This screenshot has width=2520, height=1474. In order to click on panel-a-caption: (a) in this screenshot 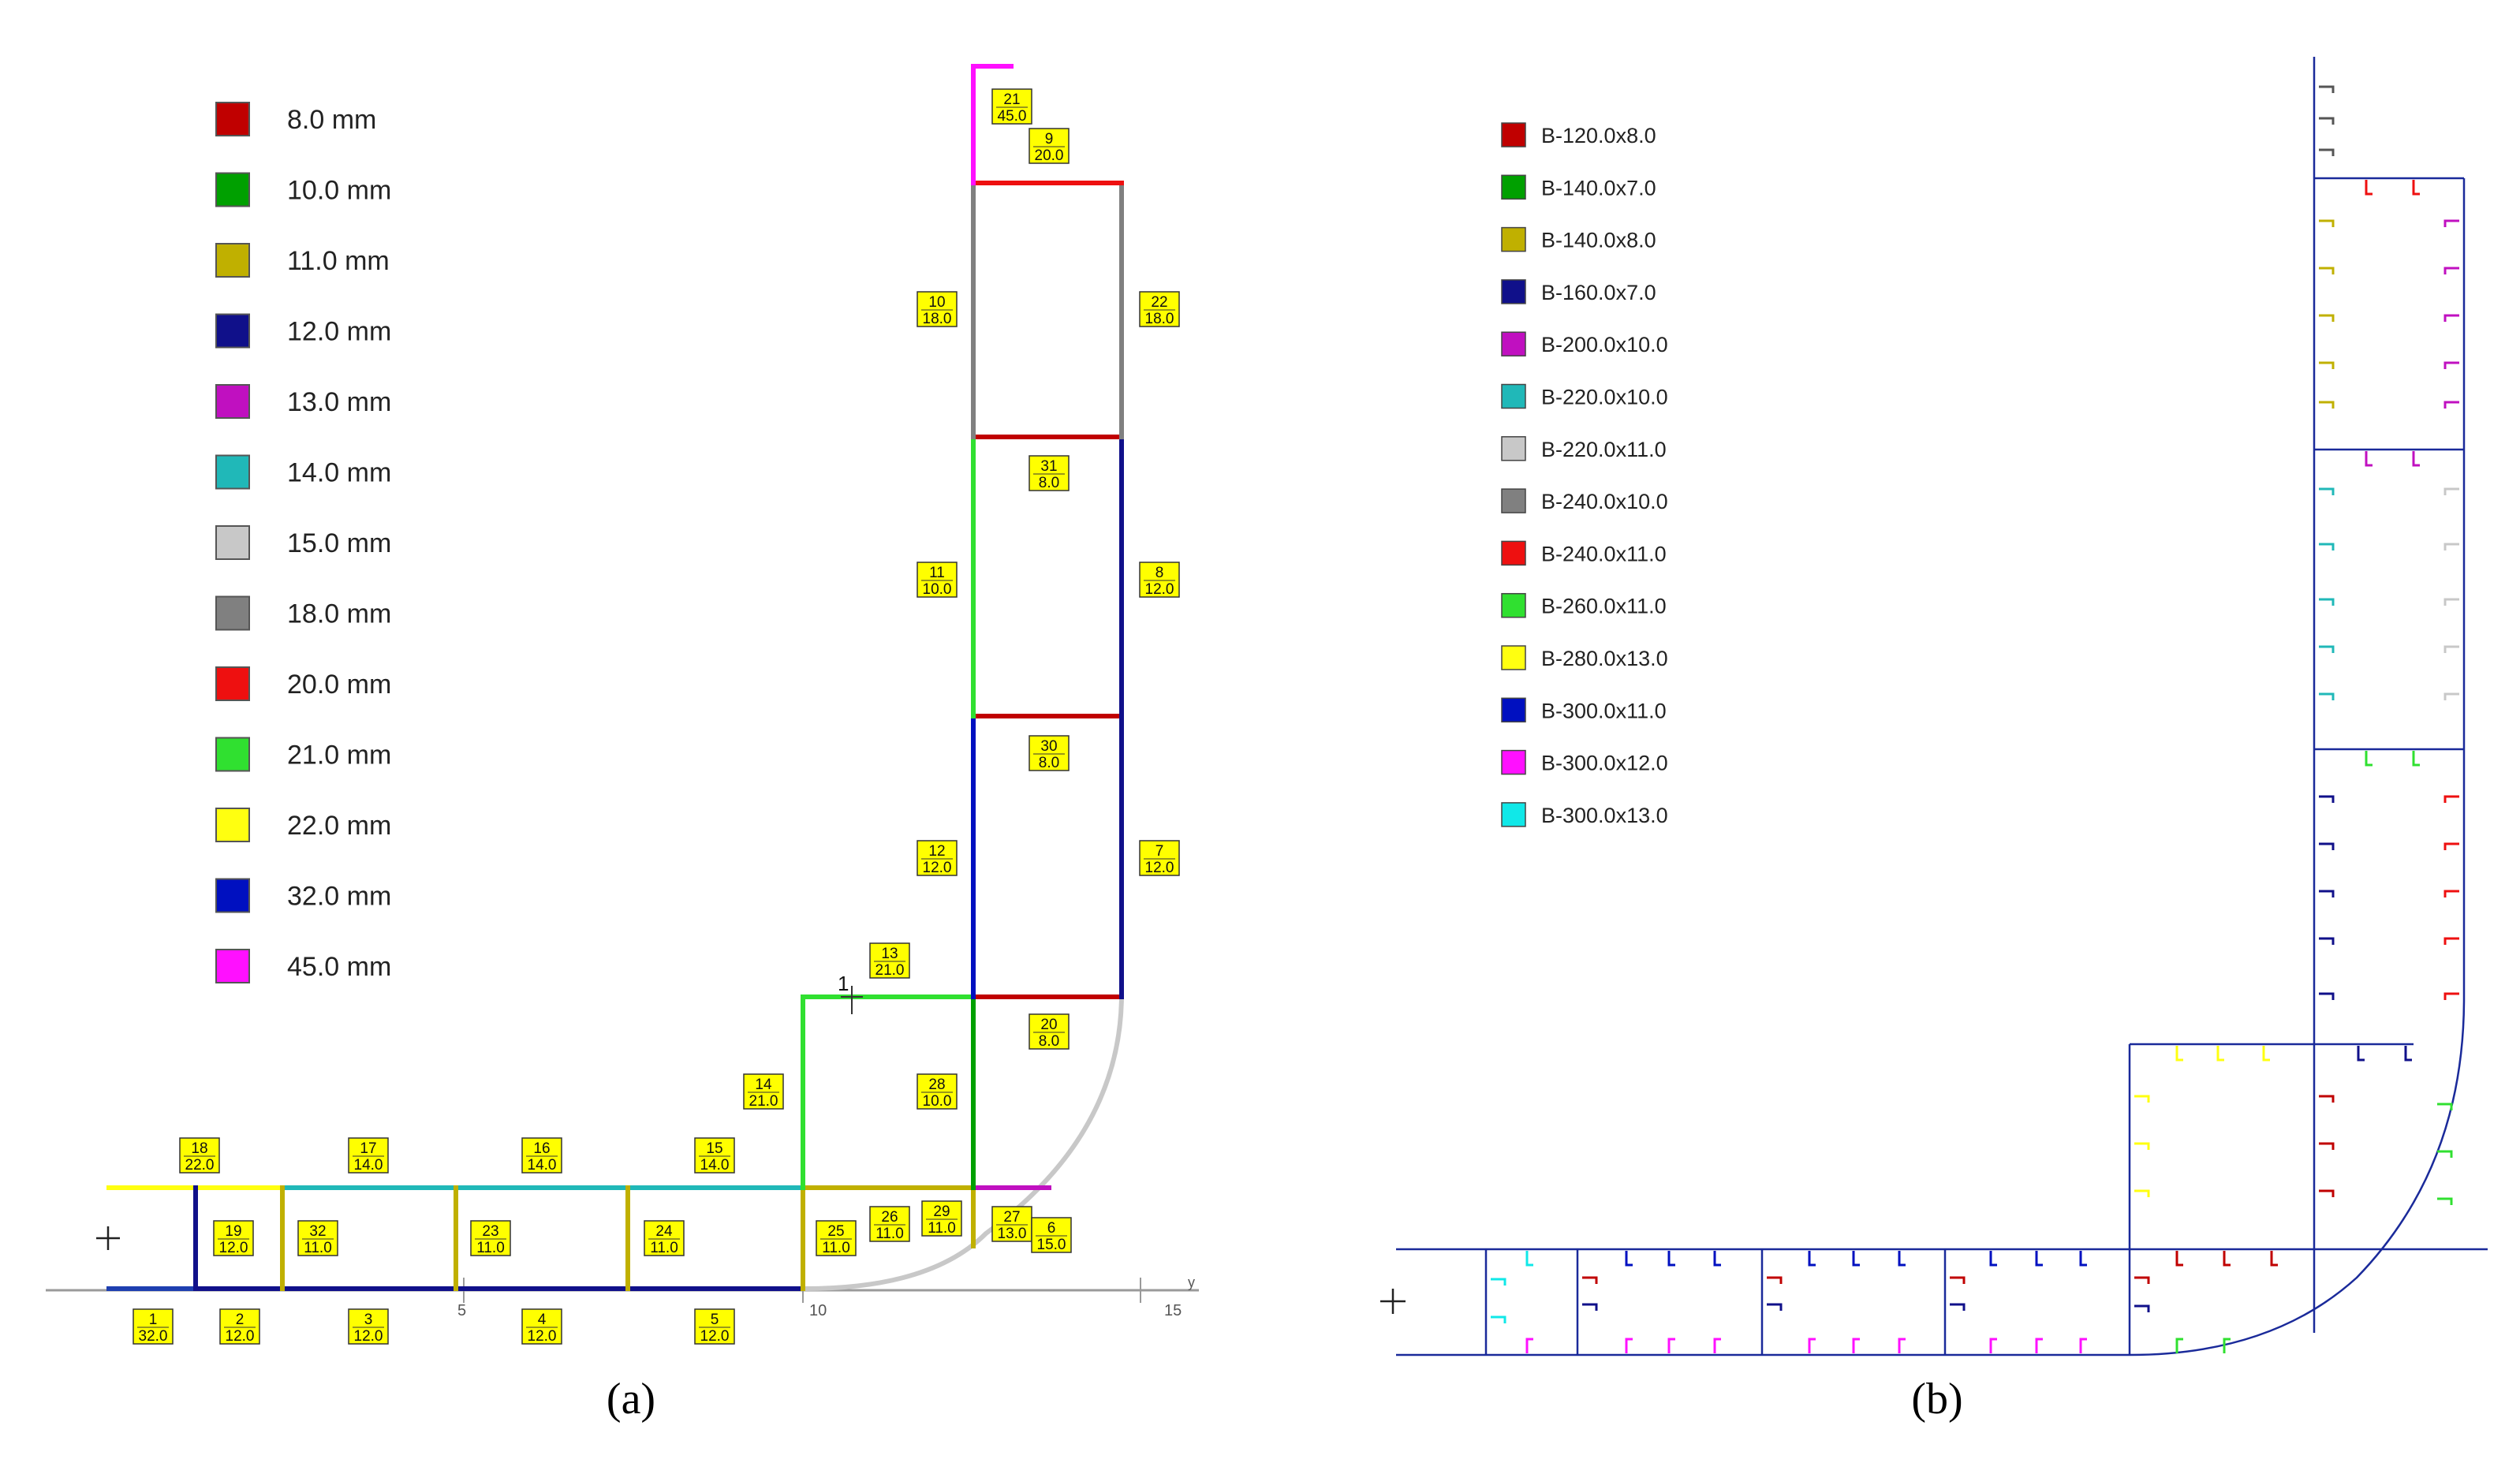, I will do `click(631, 1399)`.